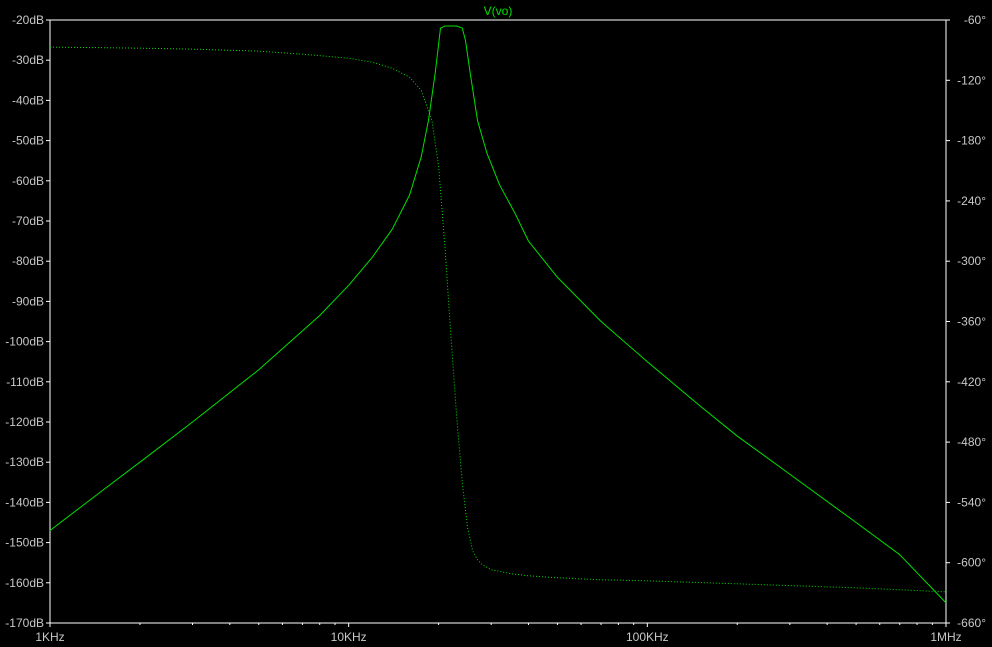 This screenshot has height=647, width=992. I want to click on y-left-tick-label: -50dB, so click(28, 141).